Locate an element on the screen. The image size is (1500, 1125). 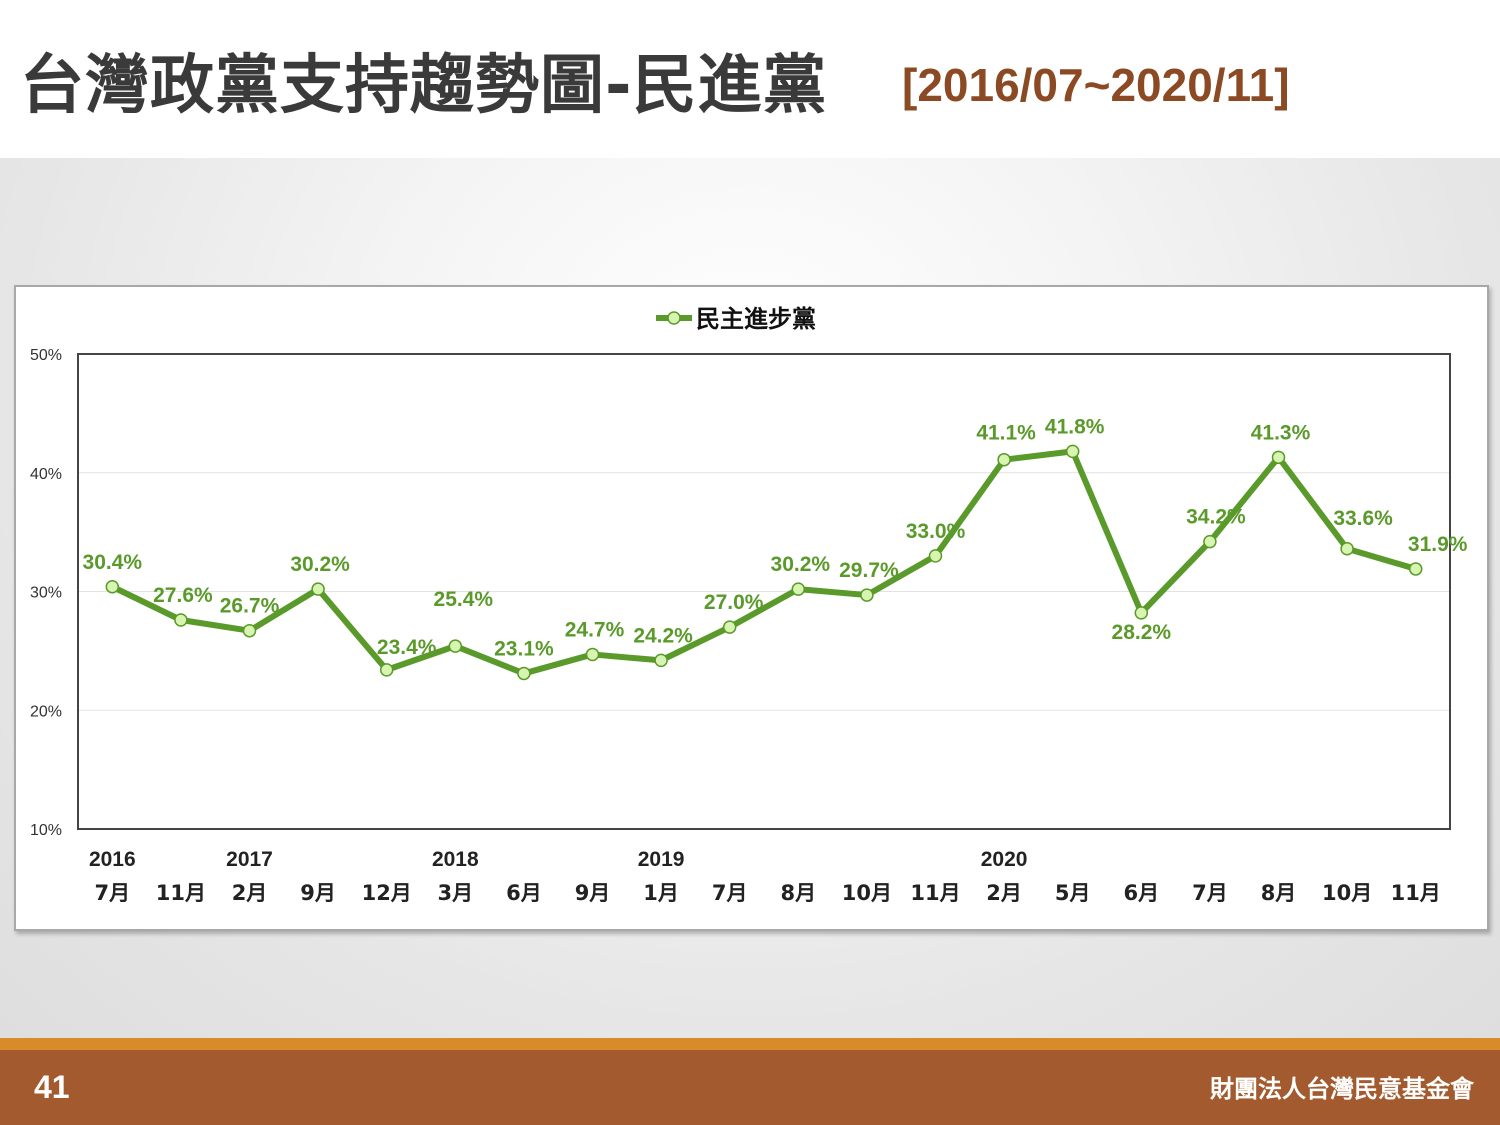
footer-bar is located at coordinates (750, 1081).